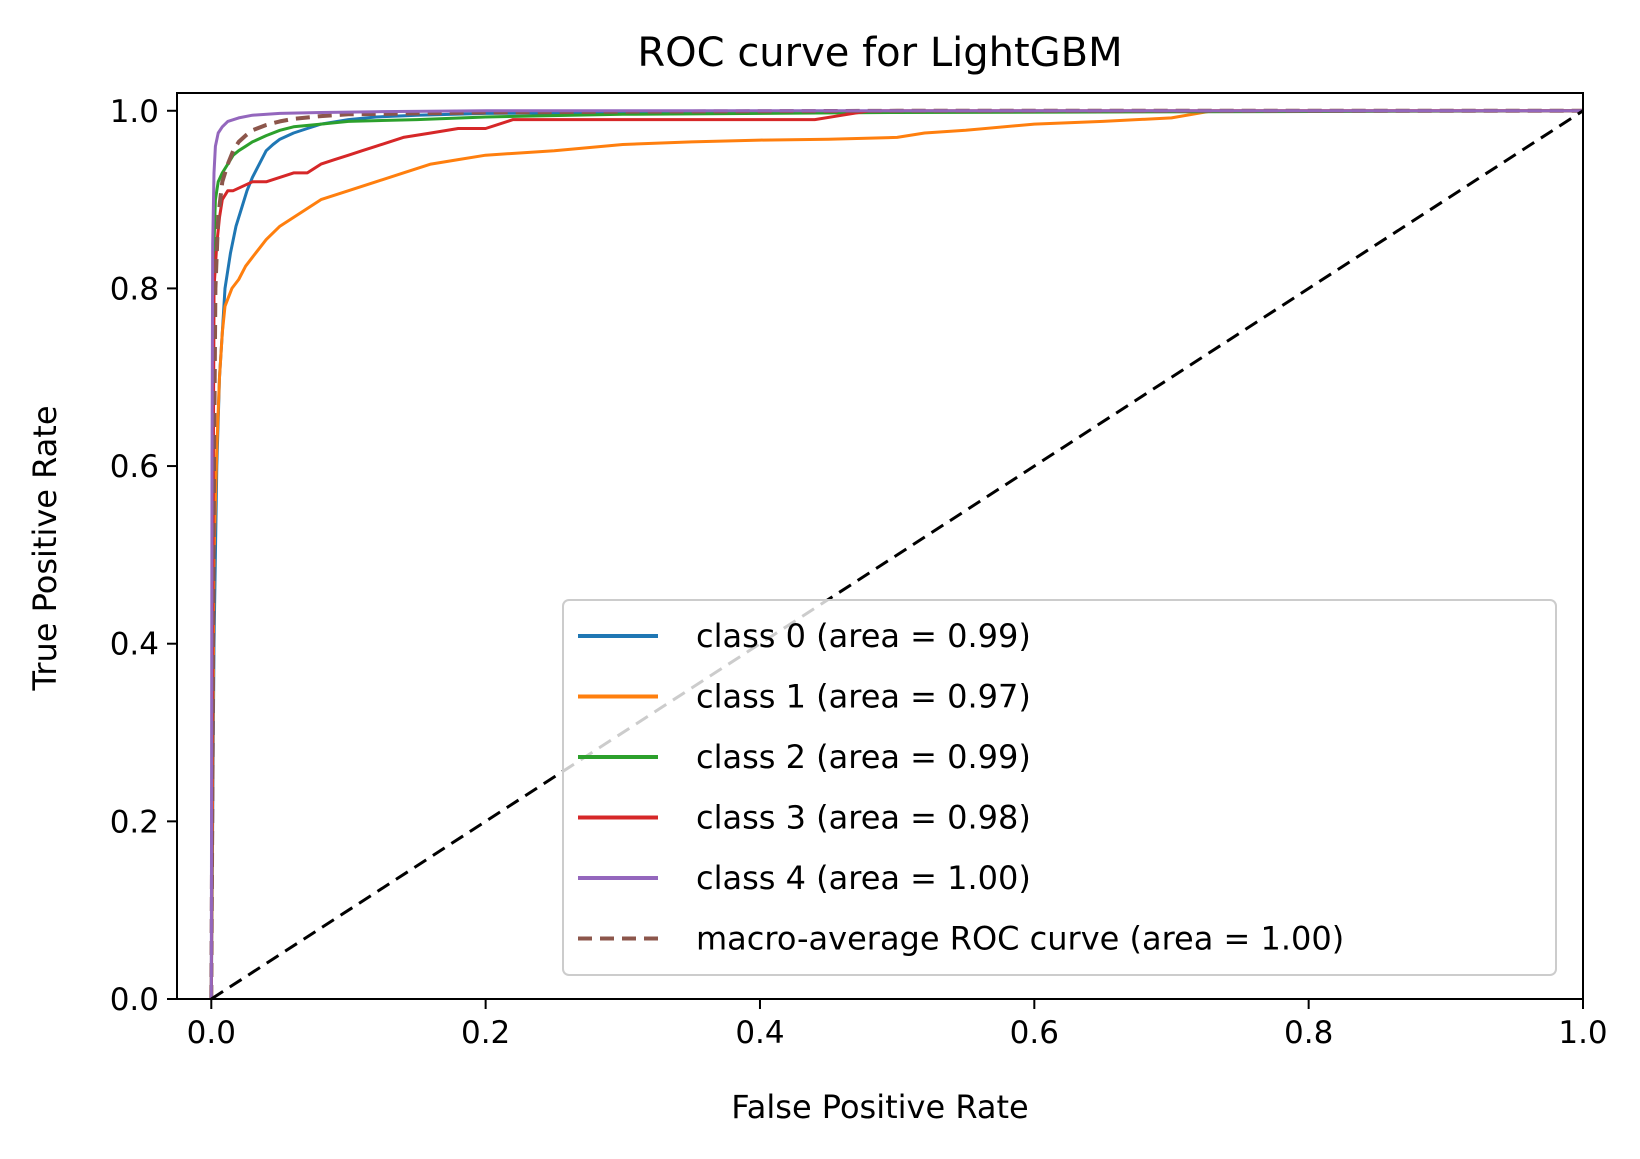 This screenshot has width=1640, height=1159. I want to click on y-tick-label: 0.6, so click(134, 467).